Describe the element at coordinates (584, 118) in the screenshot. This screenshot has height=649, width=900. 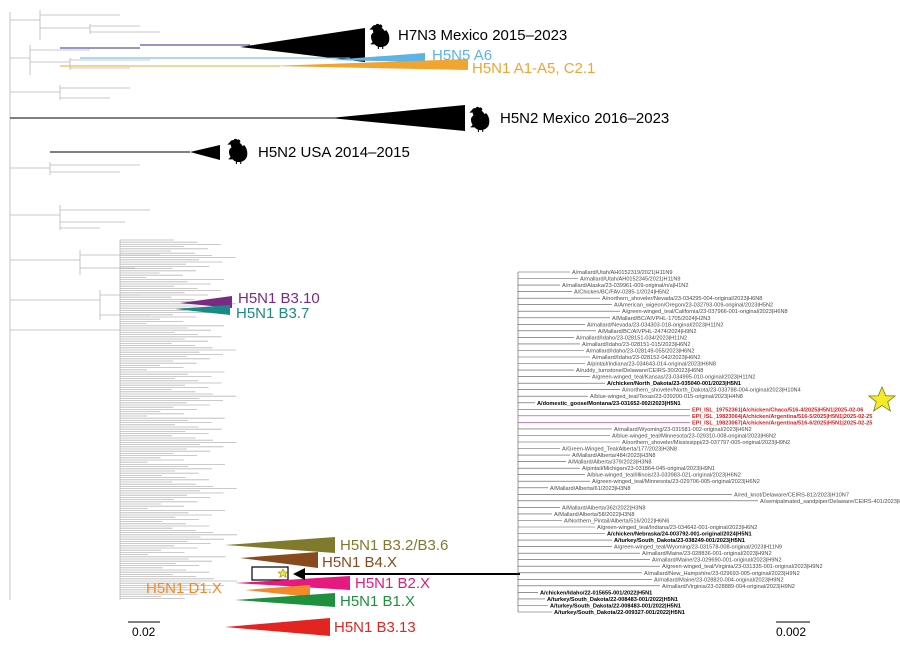
I see `clade-label-h5n2-mexico: H5N2 Mexico 2016–2023` at that location.